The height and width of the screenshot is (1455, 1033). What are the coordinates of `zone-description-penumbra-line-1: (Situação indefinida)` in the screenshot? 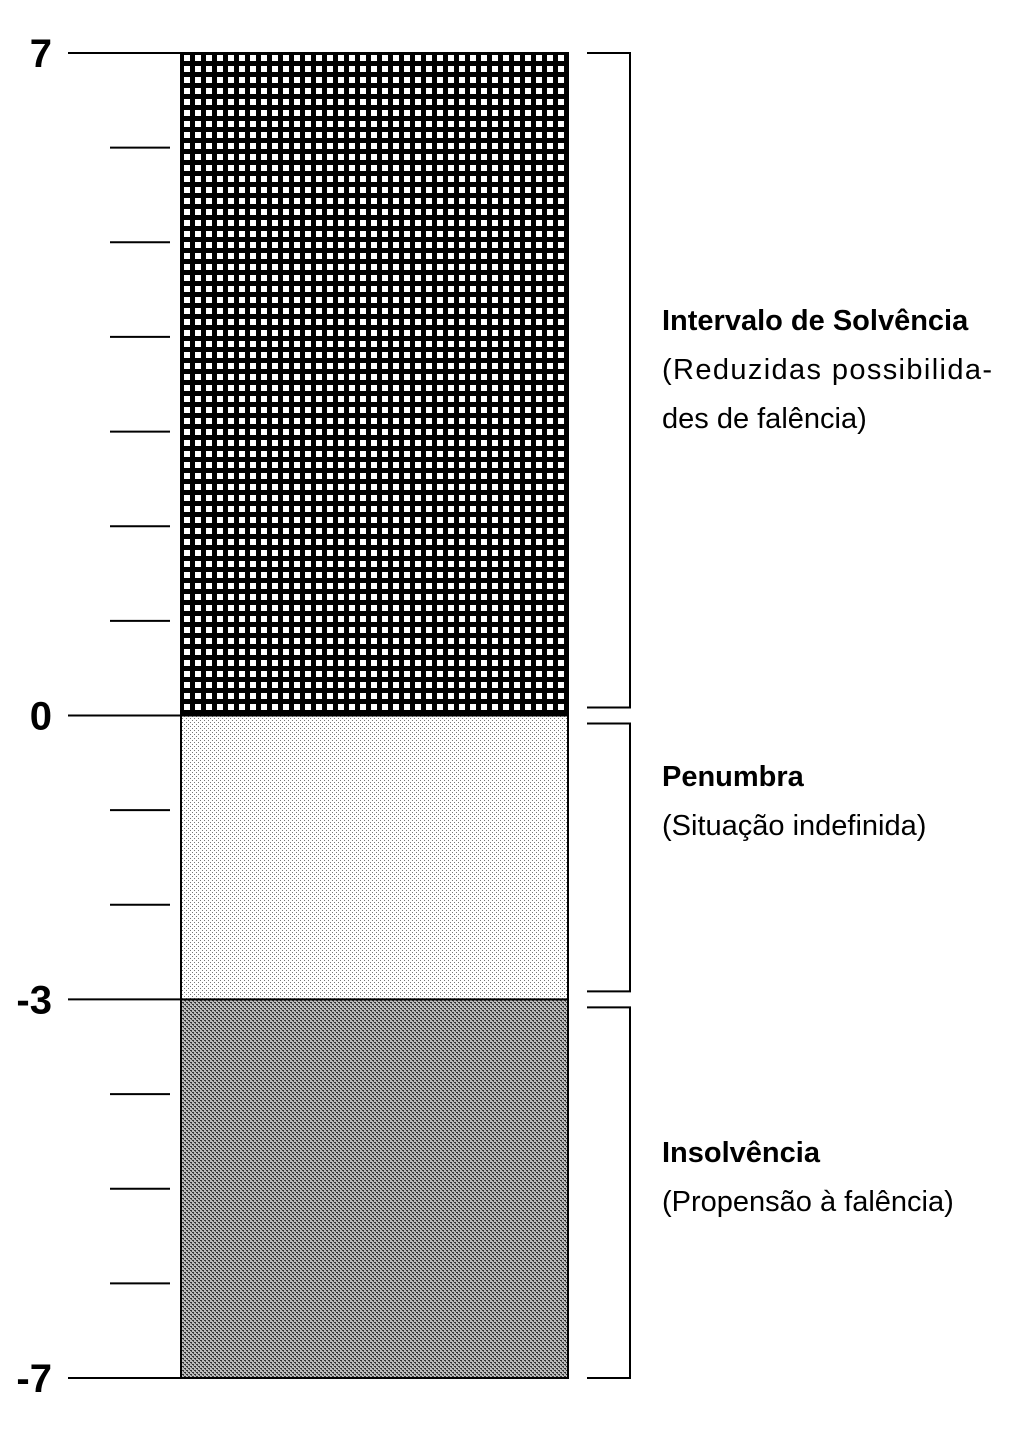 It's located at (794, 826).